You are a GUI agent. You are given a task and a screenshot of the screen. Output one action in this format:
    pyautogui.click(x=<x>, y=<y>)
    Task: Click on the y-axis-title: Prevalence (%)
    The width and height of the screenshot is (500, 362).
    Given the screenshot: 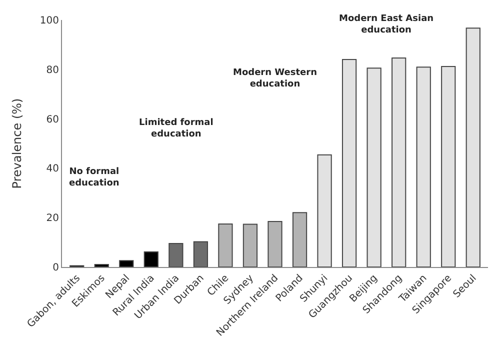 What is the action you would take?
    pyautogui.click(x=17, y=143)
    